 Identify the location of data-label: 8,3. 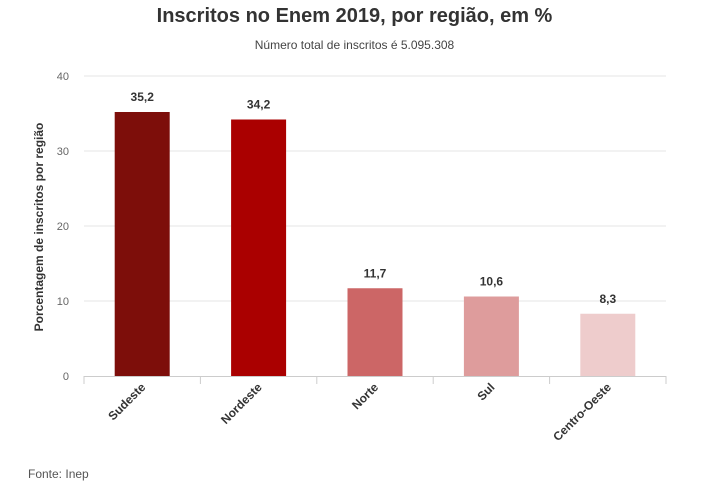
(607, 299).